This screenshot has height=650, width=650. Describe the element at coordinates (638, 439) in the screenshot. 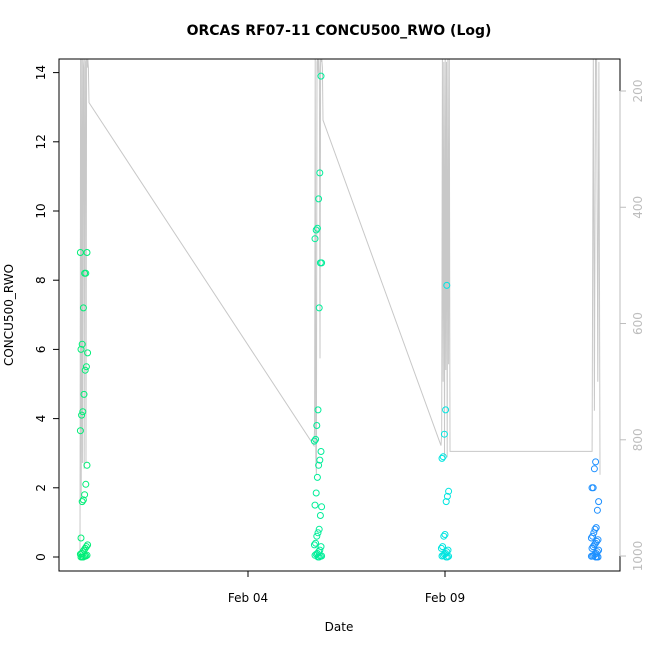

I see `right-tick-label: 800` at that location.